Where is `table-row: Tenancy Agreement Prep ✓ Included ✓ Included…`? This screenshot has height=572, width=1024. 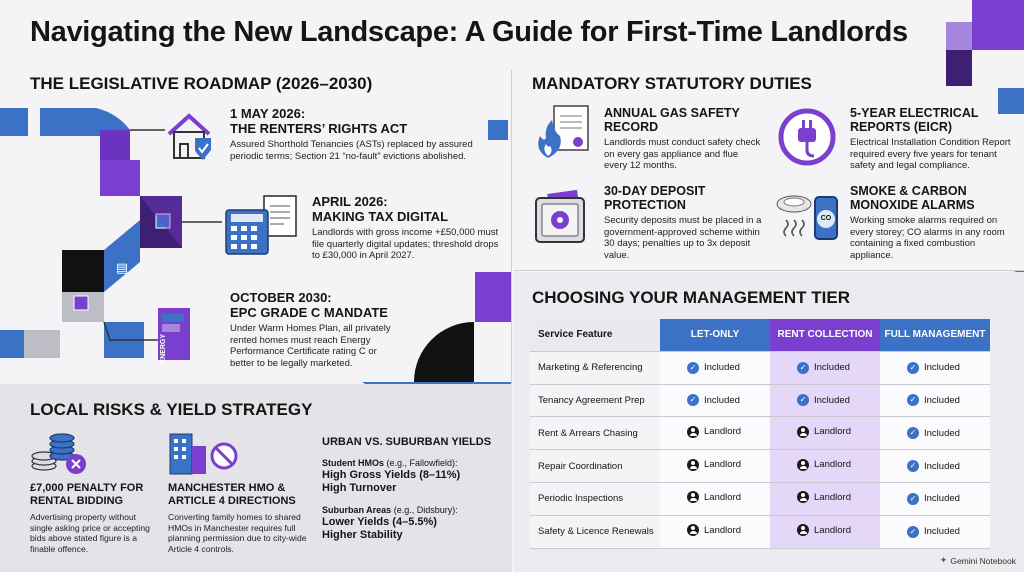
table-row: Tenancy Agreement Prep ✓ Included ✓ Included… is located at coordinates (760, 401).